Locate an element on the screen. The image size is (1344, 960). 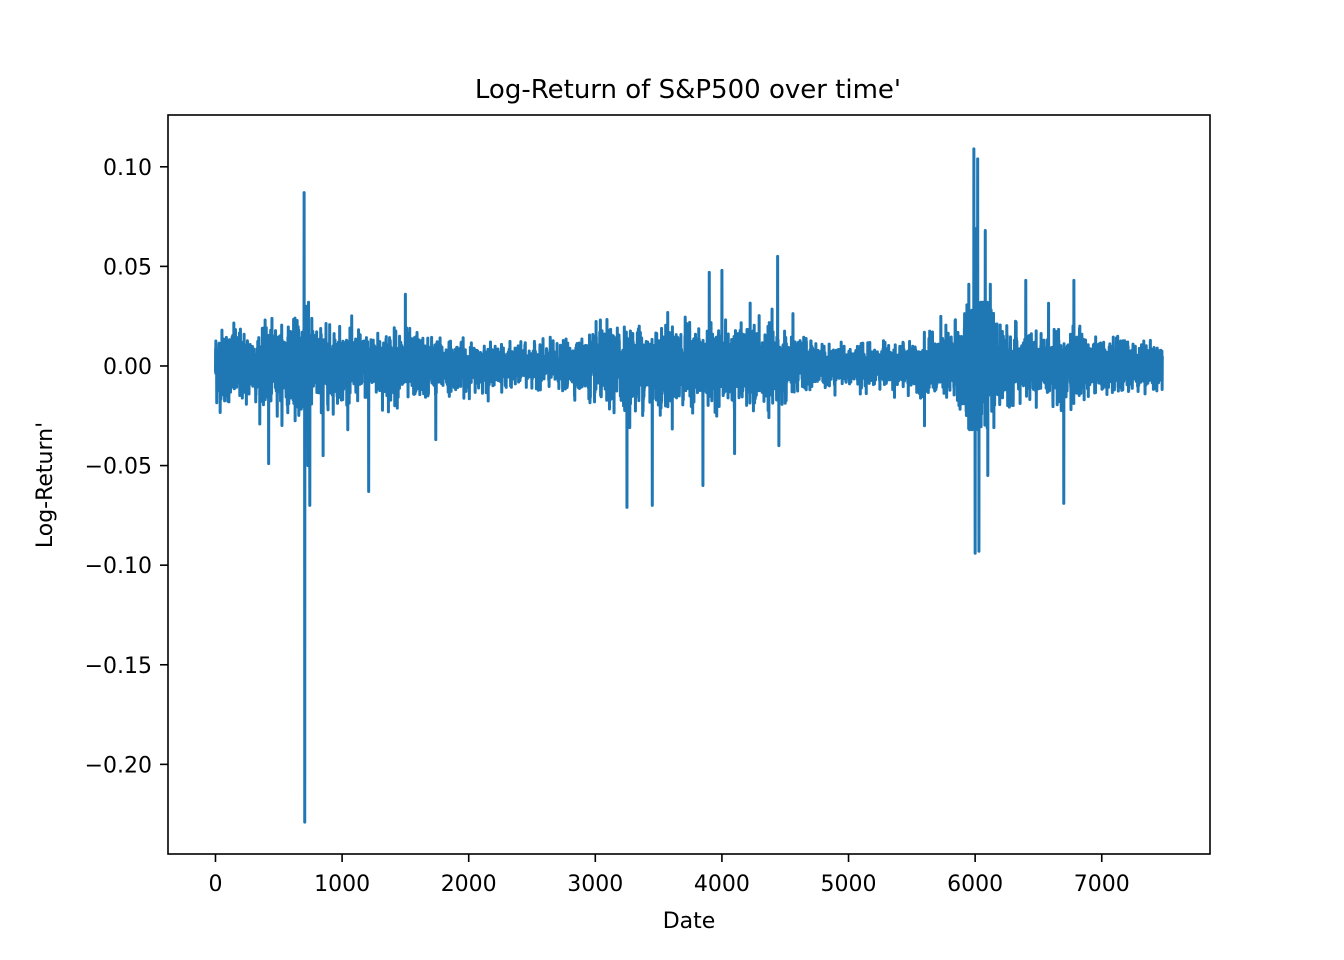
y-tick-label: −0.10 is located at coordinates (118, 566).